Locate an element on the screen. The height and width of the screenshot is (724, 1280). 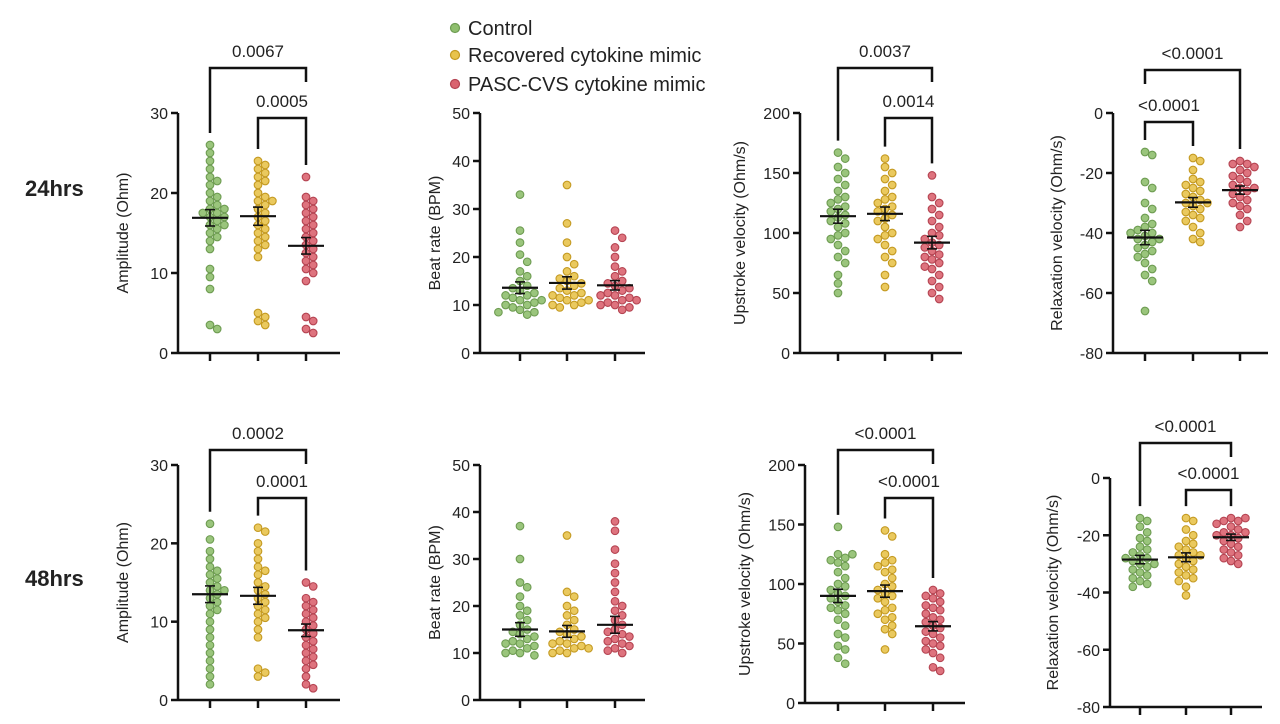
significance-bracket: 0.0001 is located at coordinates (282, 521).